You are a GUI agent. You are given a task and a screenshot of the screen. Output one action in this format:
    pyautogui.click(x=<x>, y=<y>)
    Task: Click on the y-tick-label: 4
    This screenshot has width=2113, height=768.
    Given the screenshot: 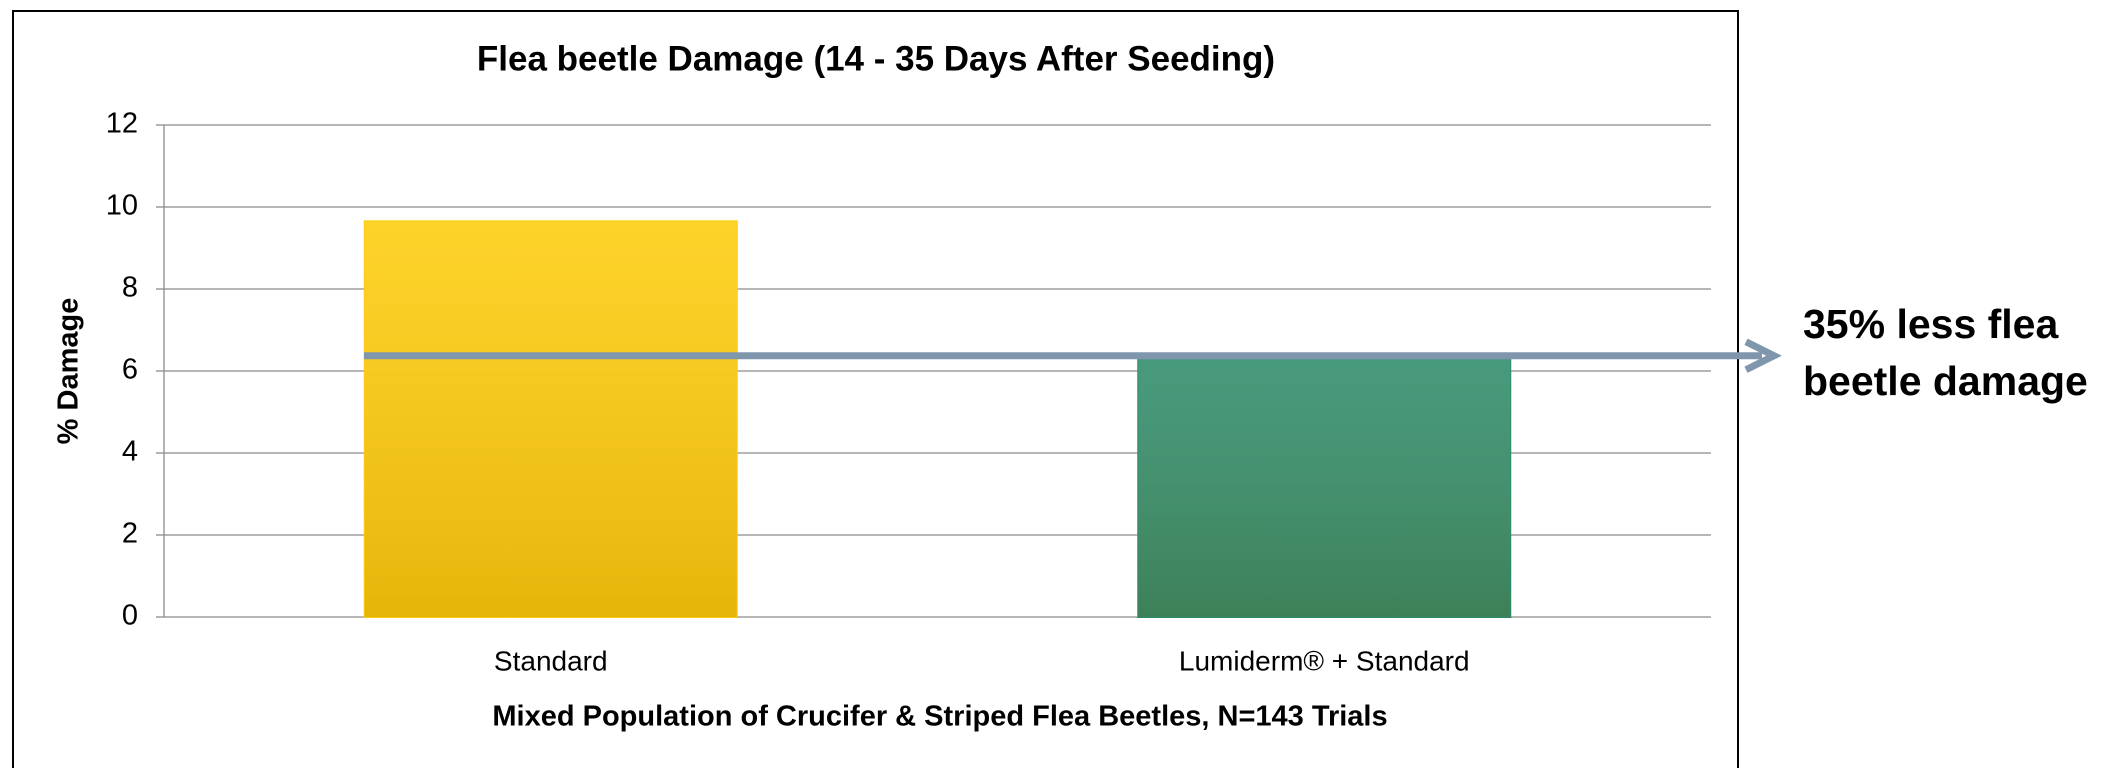 What is the action you would take?
    pyautogui.click(x=130, y=452)
    